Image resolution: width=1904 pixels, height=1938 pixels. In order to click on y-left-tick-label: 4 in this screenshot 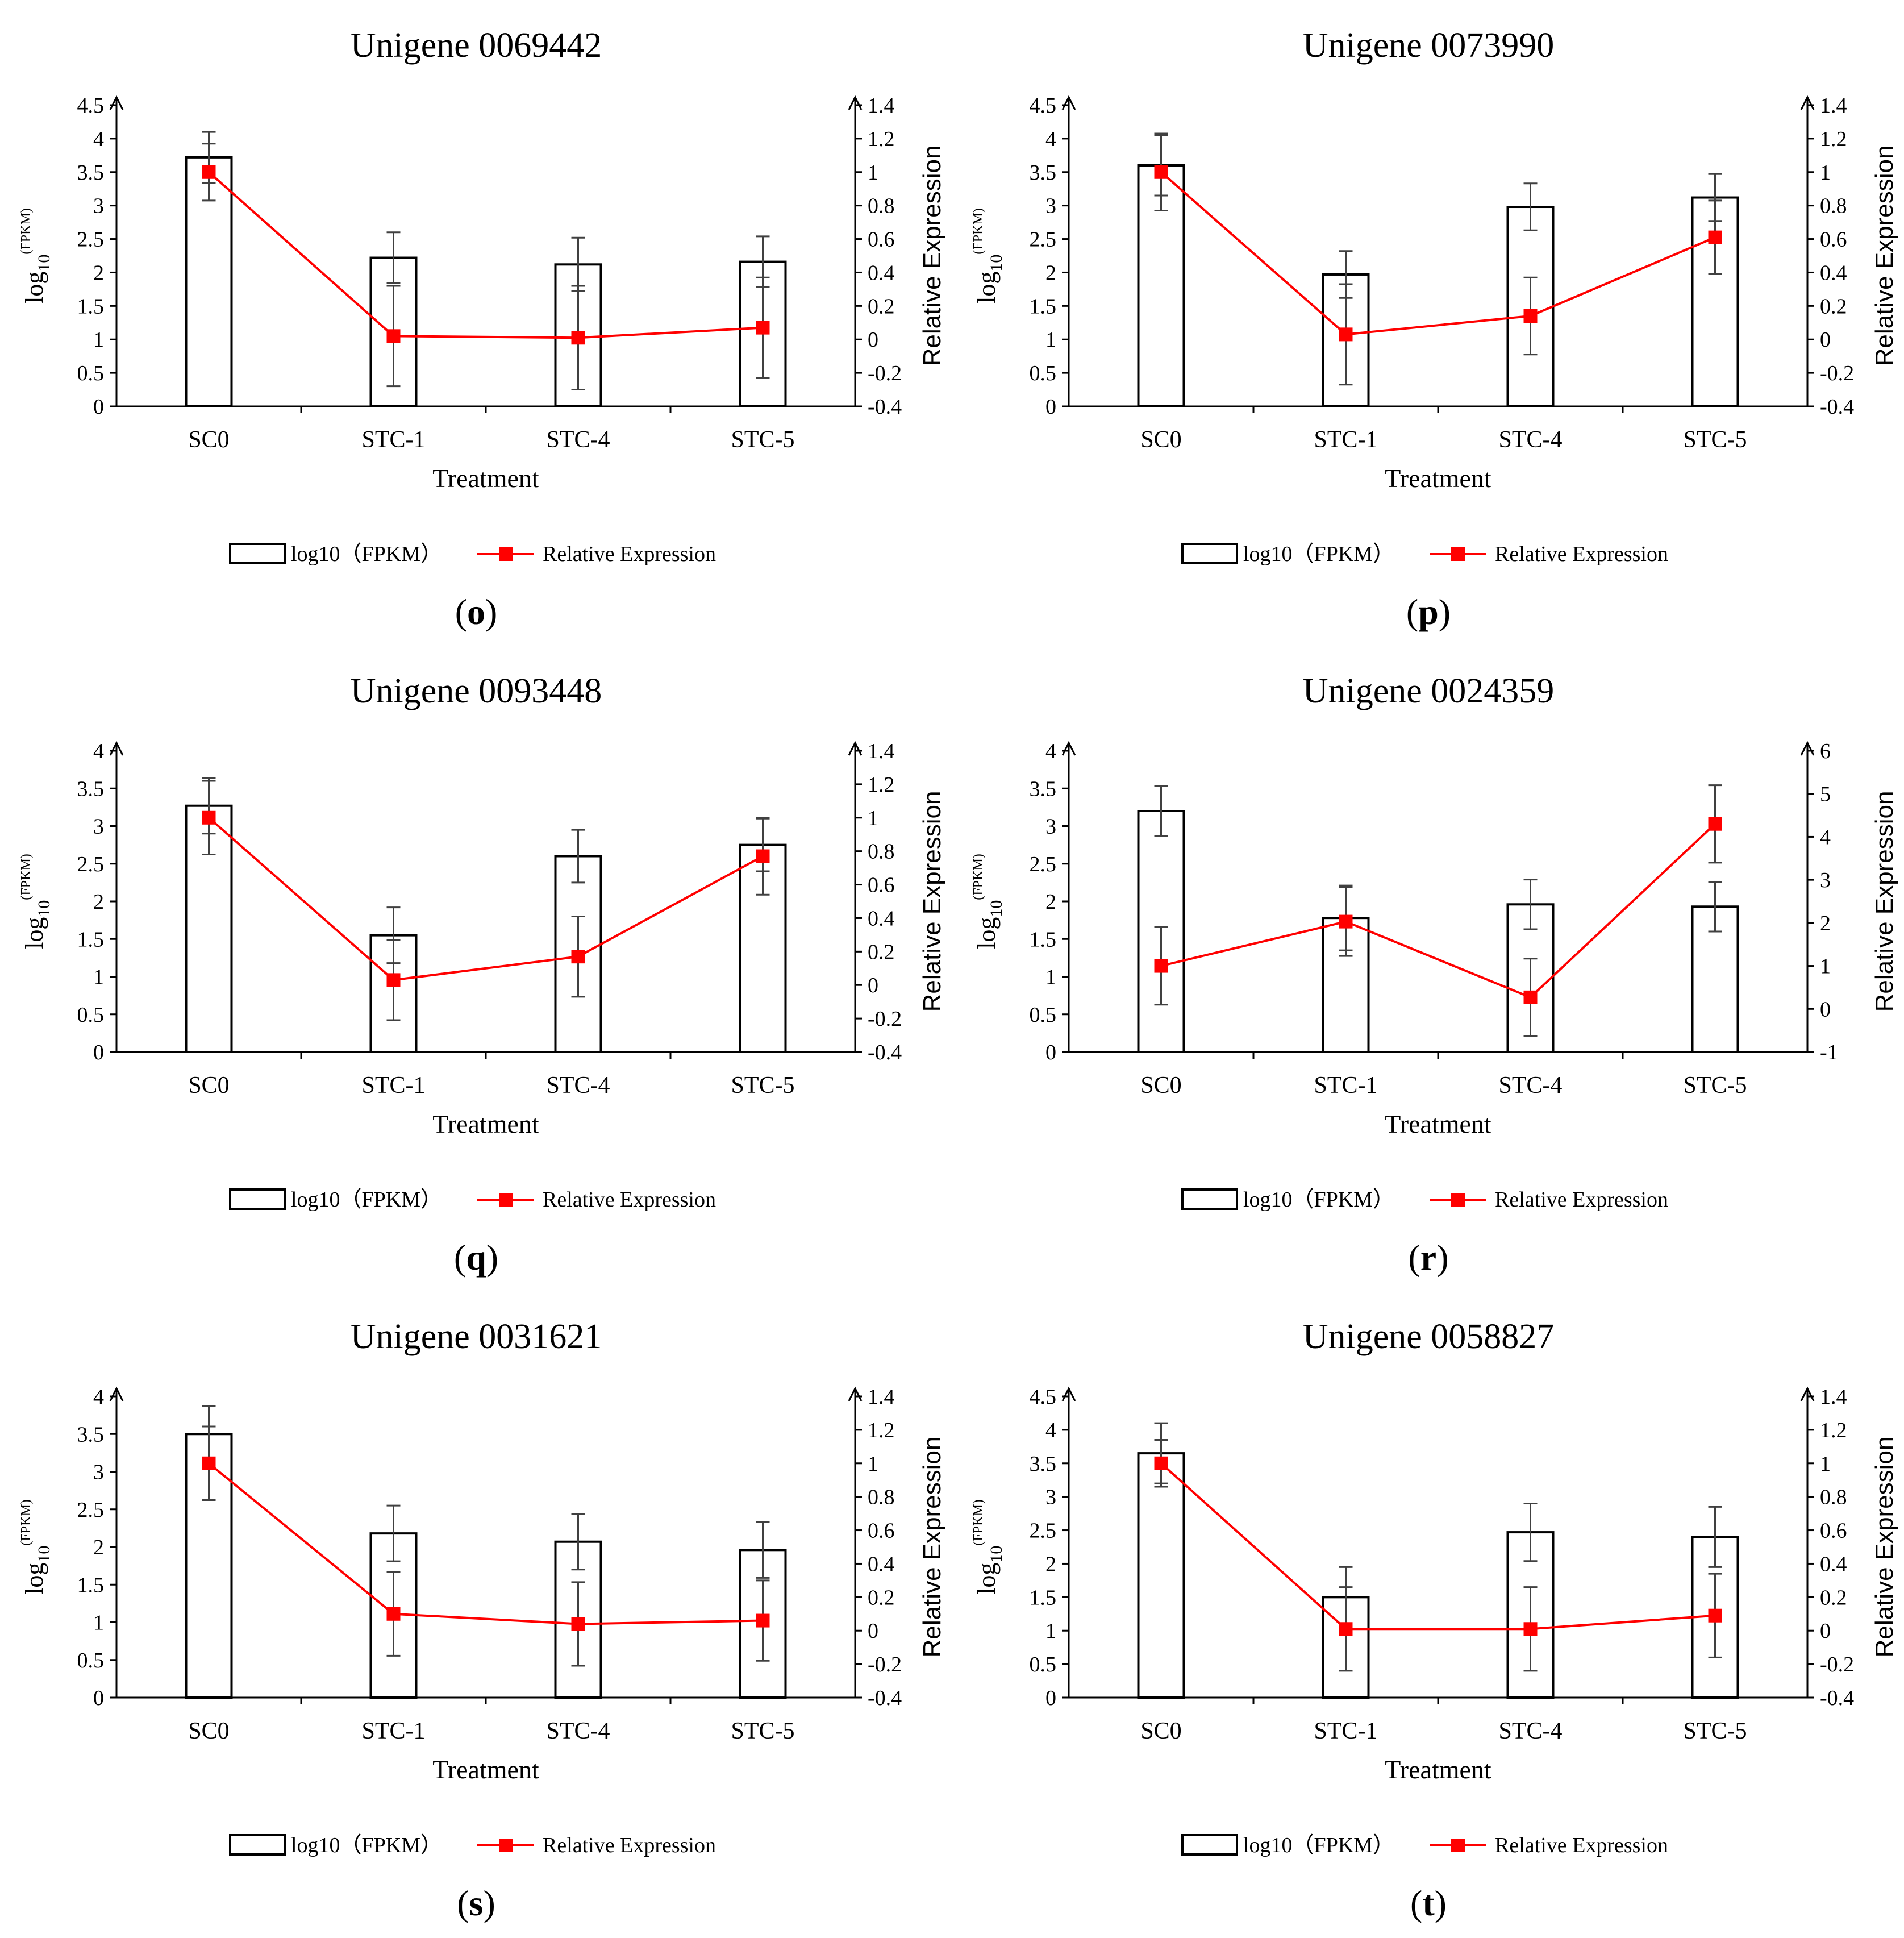, I will do `click(1050, 1431)`.